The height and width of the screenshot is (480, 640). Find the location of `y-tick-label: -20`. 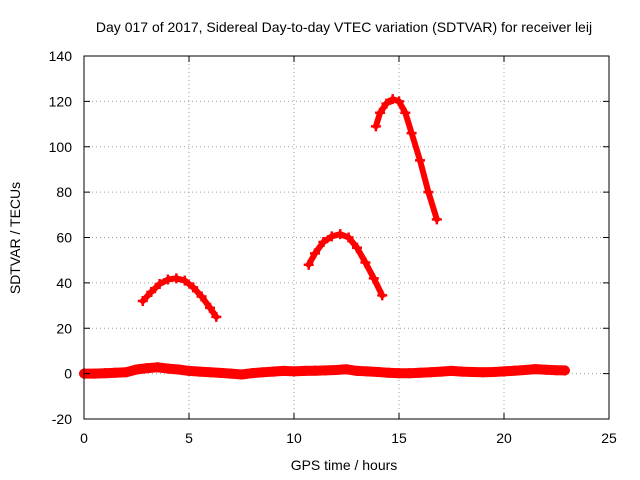

y-tick-label: -20 is located at coordinates (62, 419).